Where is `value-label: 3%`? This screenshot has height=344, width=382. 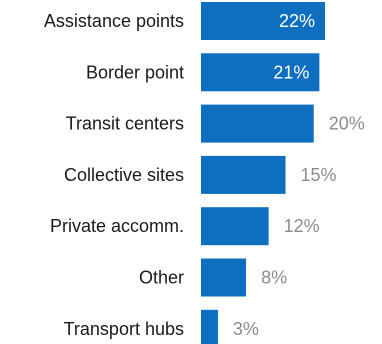 value-label: 3% is located at coordinates (246, 329).